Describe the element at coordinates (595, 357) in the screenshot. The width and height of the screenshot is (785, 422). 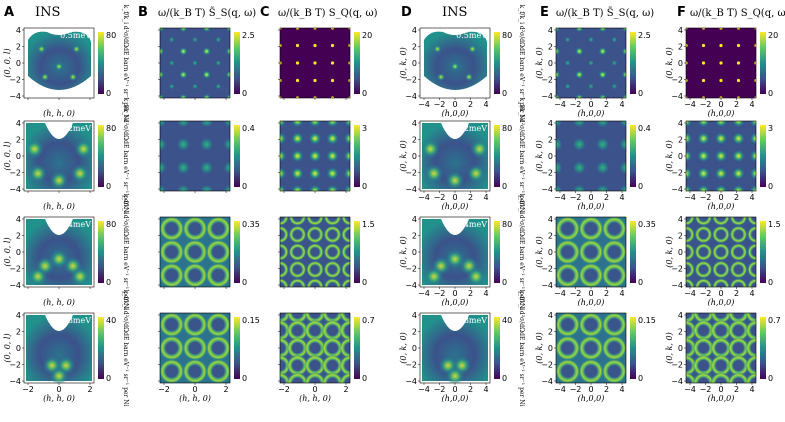
I see `heatmap-panel: −4 −2 0 2 4 4 2 0 −2 −4 (h,0,0) (0, k, 0) 0.15 0` at that location.